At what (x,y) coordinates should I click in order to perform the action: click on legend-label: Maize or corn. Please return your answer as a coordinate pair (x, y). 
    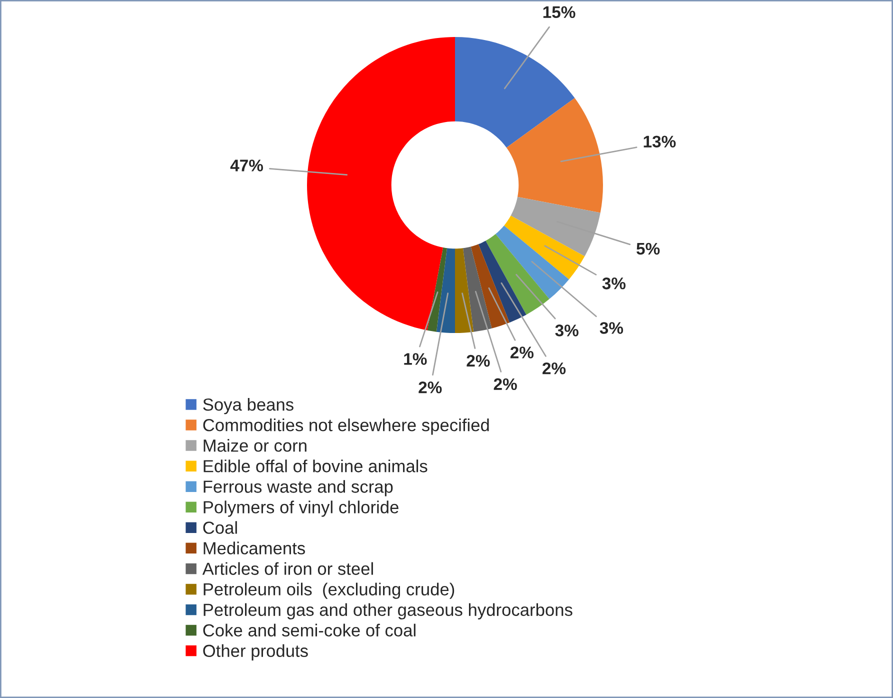
    Looking at the image, I should click on (255, 445).